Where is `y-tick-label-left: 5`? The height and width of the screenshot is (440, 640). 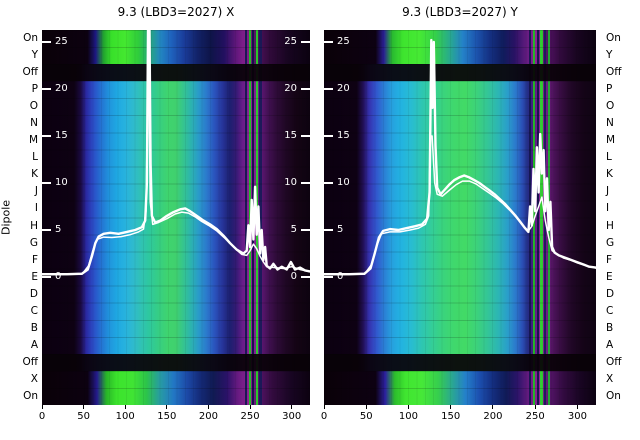
y-tick-label-left: 5 is located at coordinates (58, 229).